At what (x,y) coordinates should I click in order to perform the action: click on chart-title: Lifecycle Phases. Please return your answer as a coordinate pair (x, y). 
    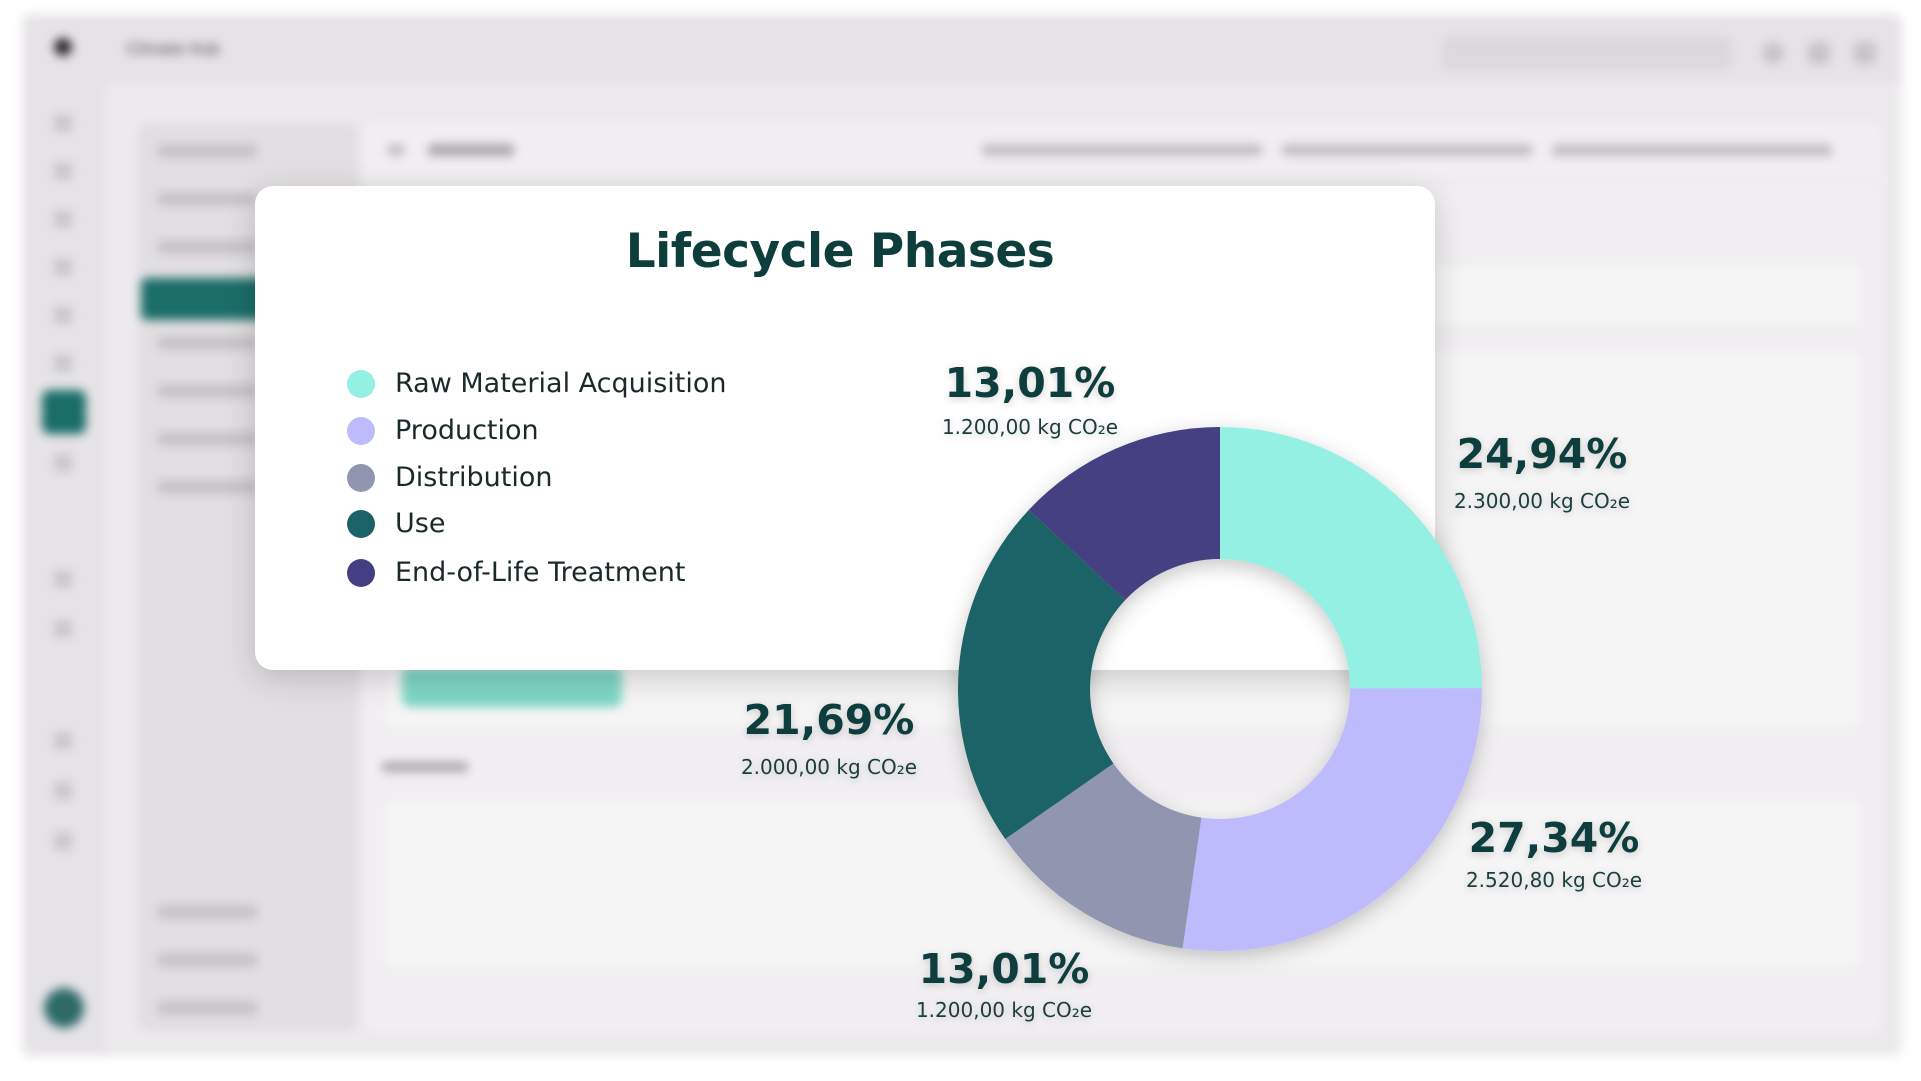
    Looking at the image, I should click on (840, 251).